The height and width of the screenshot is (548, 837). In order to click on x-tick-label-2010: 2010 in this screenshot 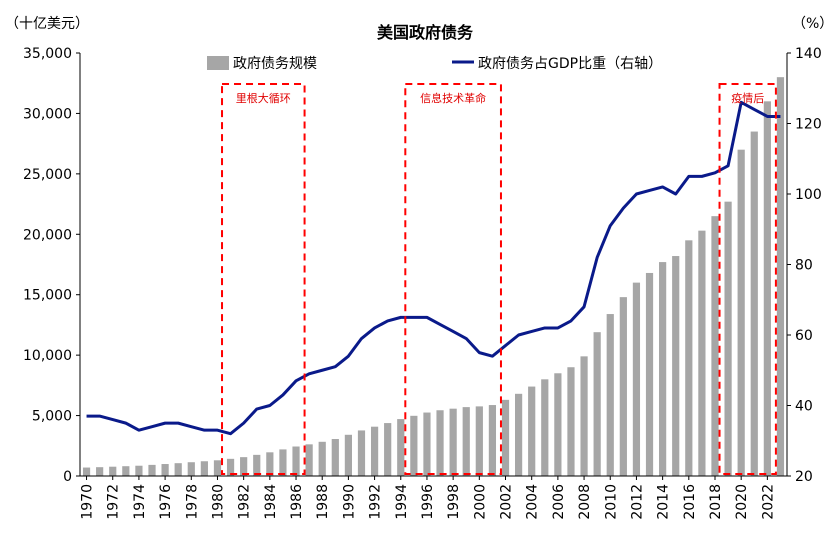, I will do `click(611, 502)`.